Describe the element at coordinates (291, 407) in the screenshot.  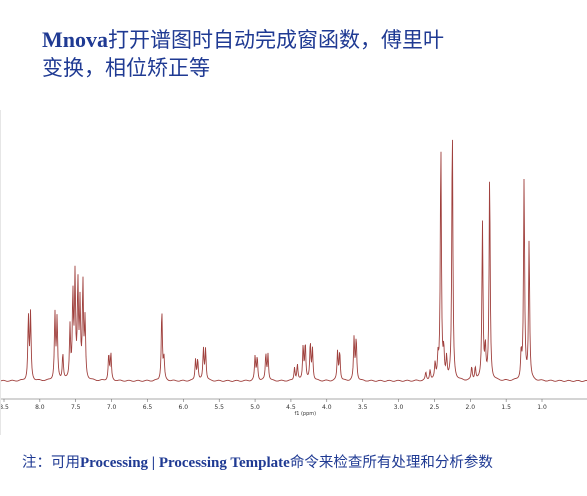
I see `x-tick-label: 4.5` at that location.